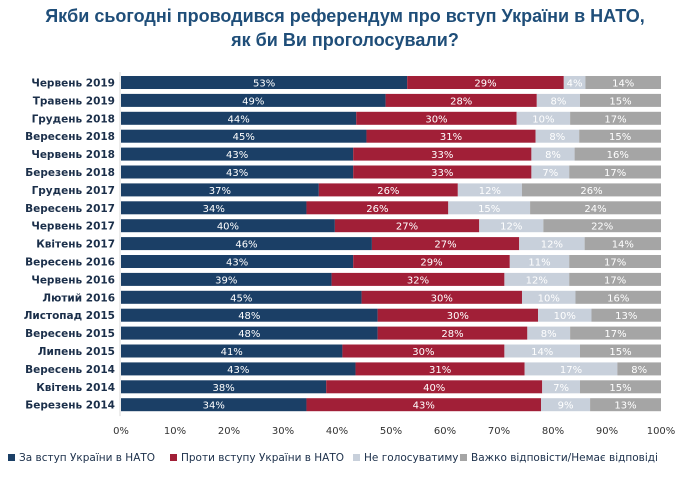 The width and height of the screenshot is (690, 478). Describe the element at coordinates (264, 84) in the screenshot. I see `data-label: 53%` at that location.